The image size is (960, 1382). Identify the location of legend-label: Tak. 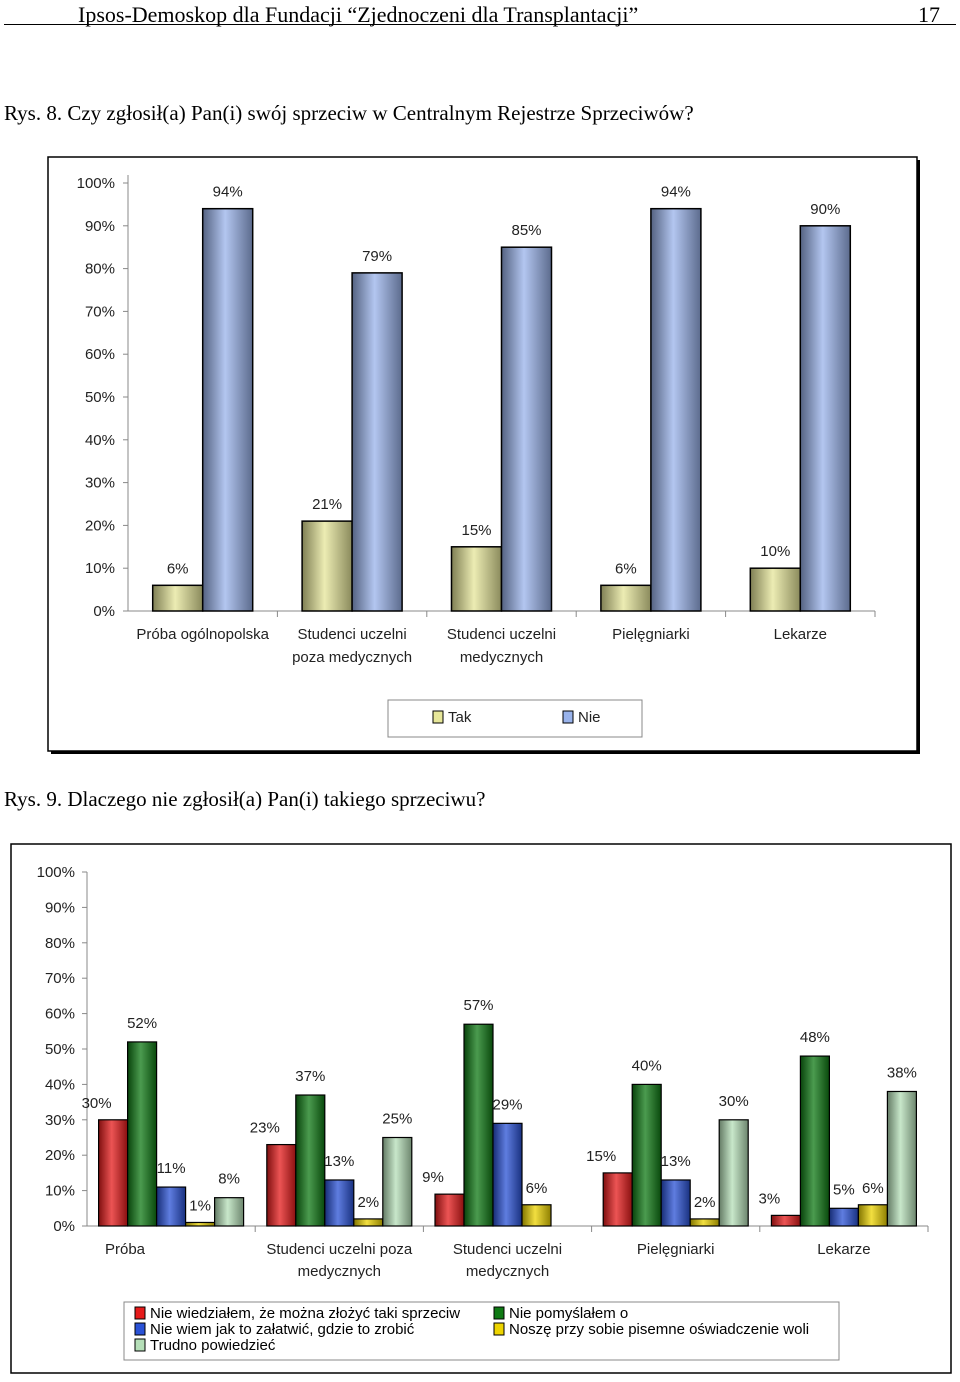
(460, 717).